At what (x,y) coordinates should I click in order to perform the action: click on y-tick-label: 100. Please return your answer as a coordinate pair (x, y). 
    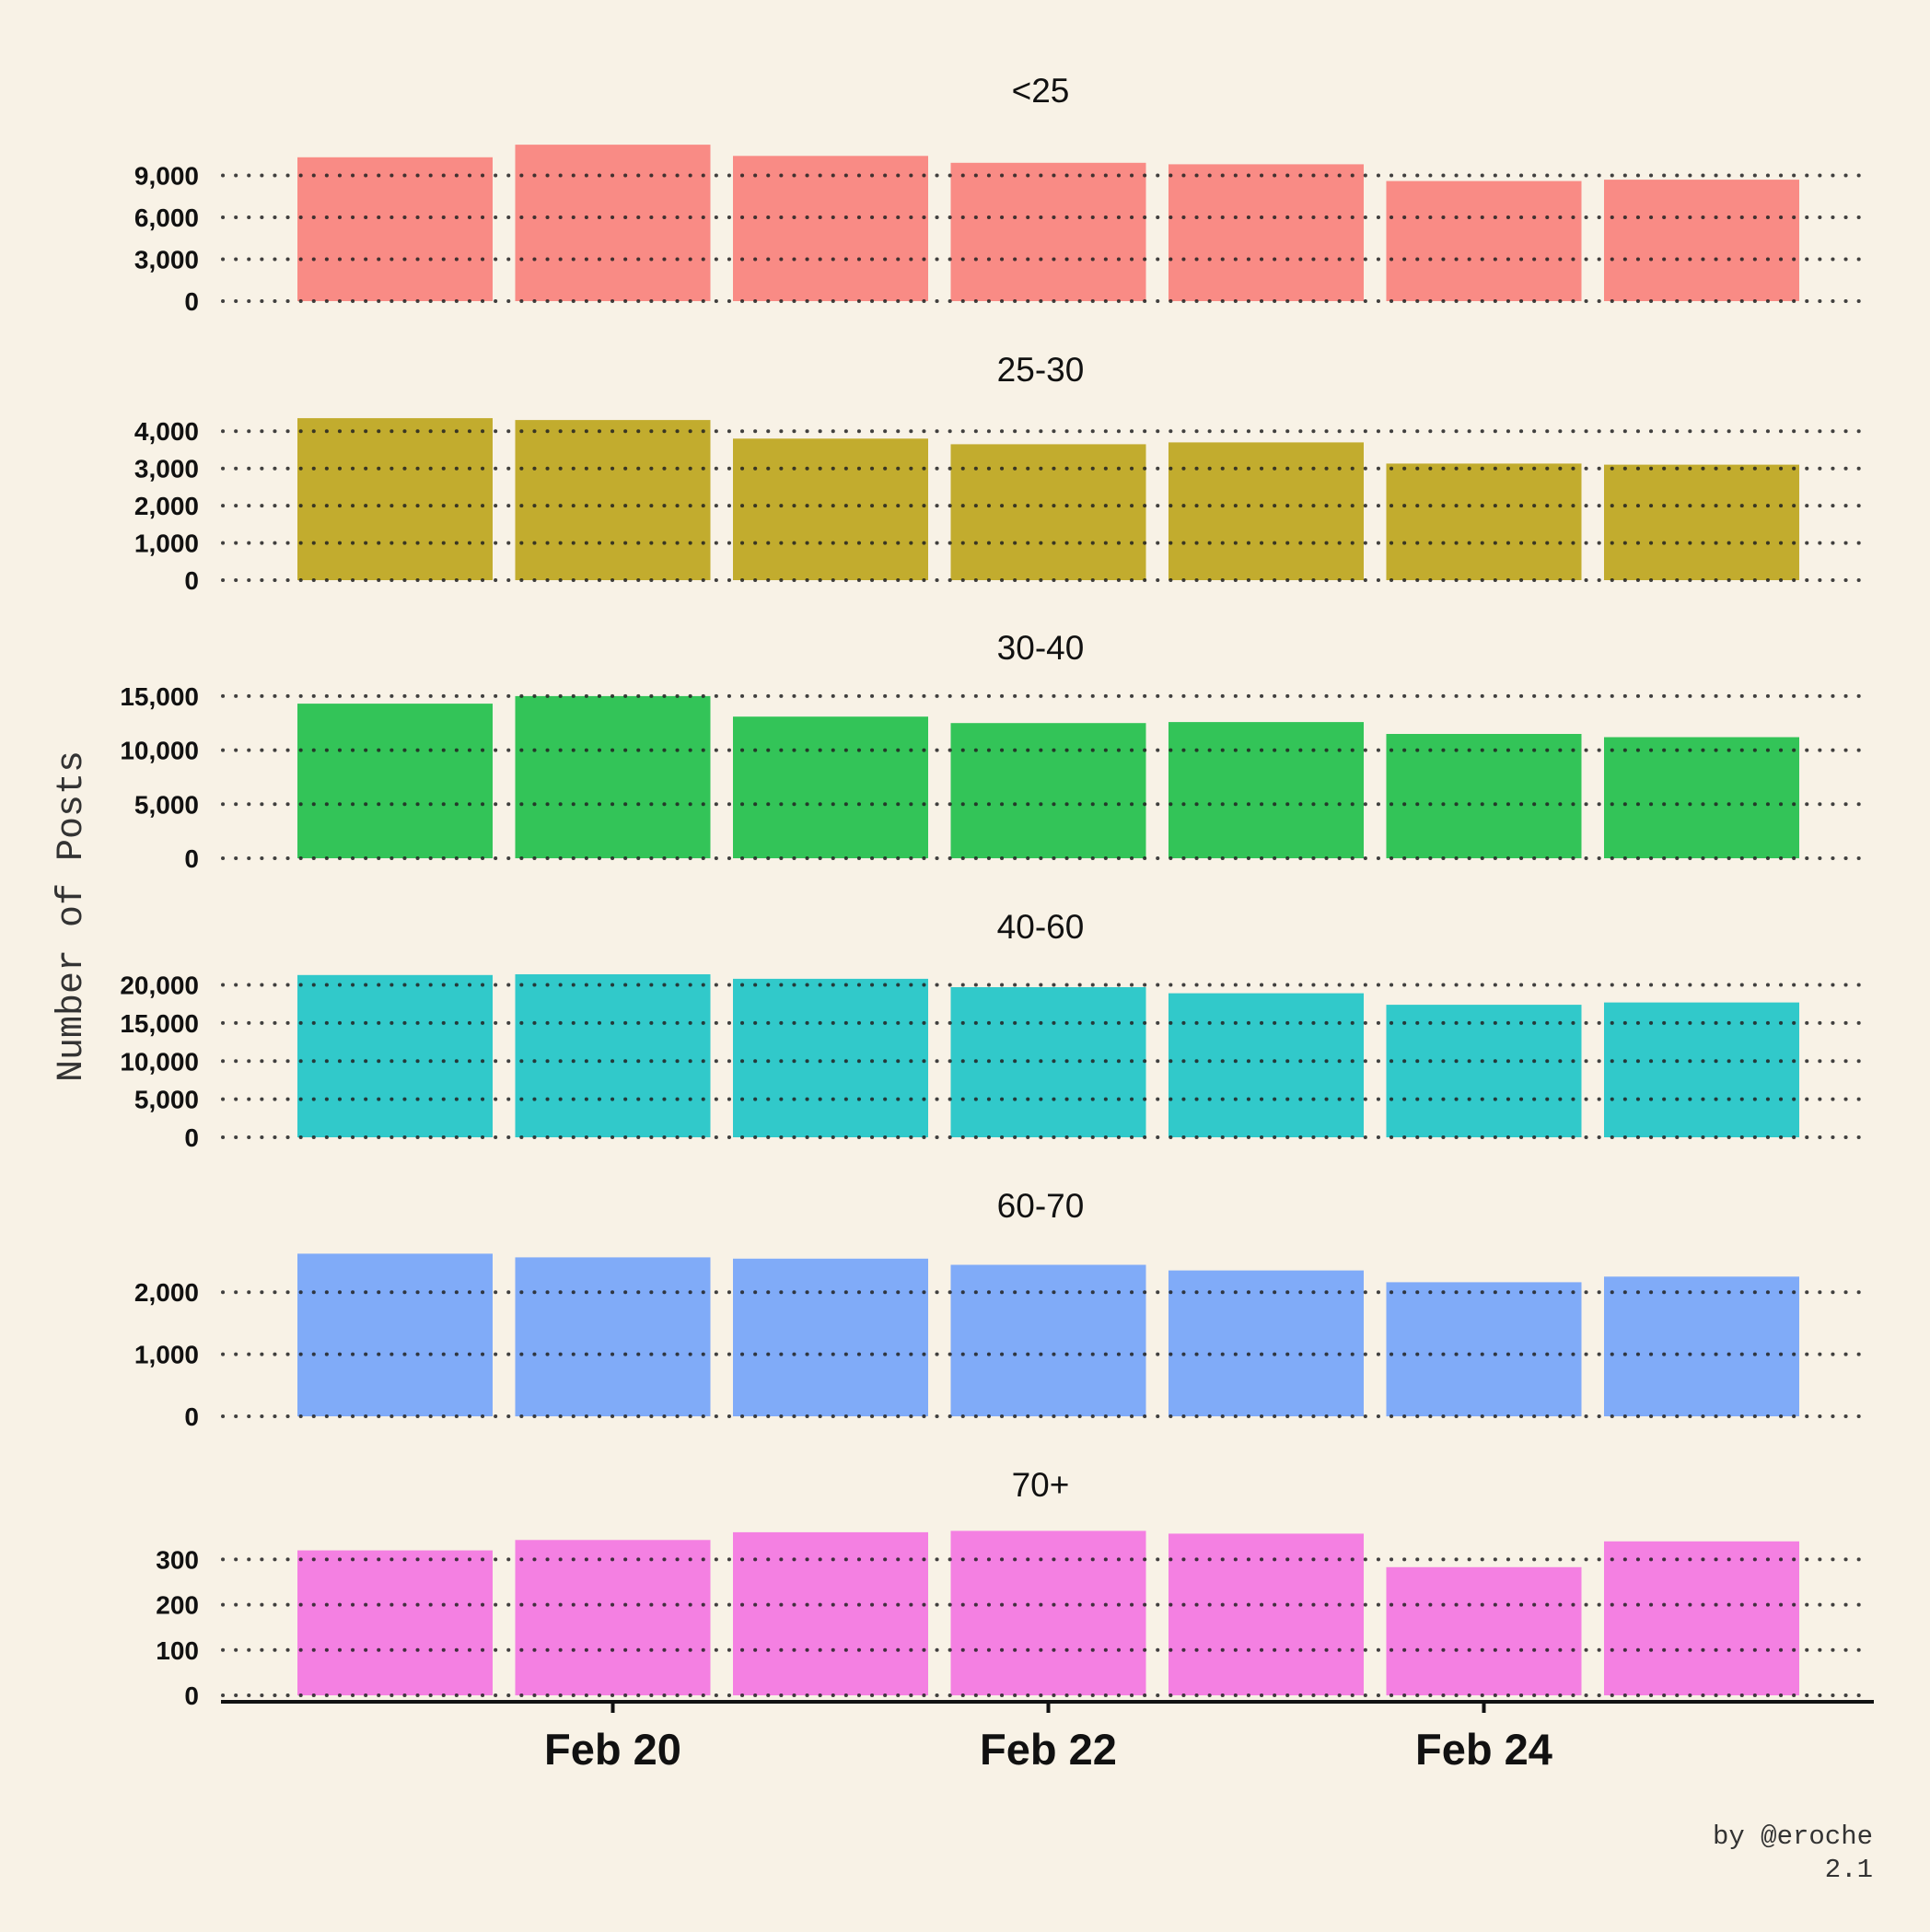
    Looking at the image, I should click on (177, 1650).